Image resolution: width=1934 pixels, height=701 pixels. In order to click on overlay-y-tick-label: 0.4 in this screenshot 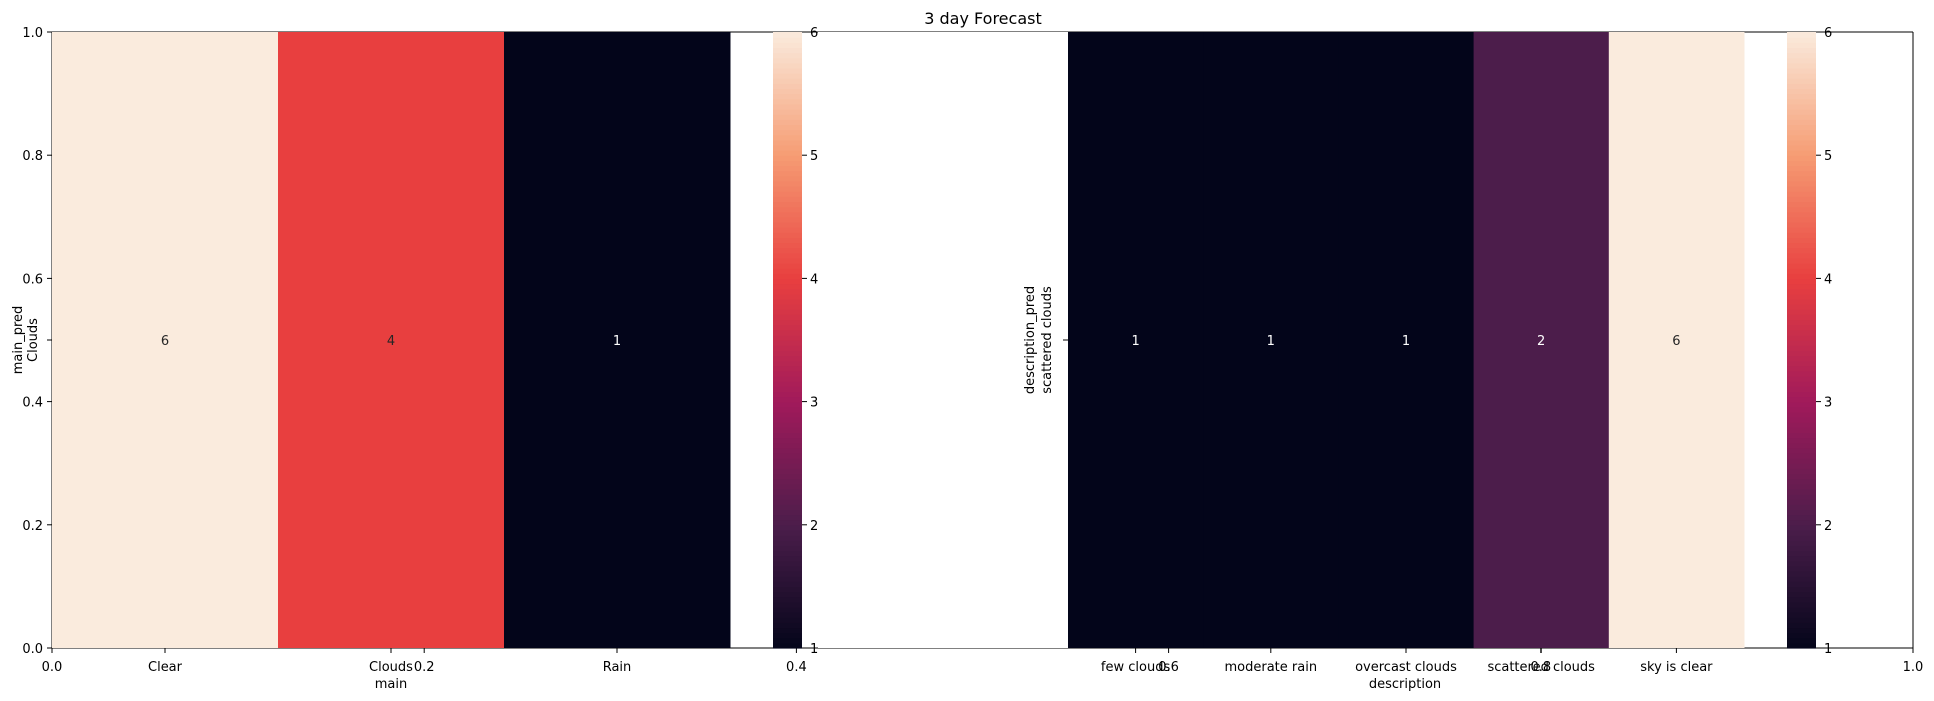, I will do `click(32, 403)`.